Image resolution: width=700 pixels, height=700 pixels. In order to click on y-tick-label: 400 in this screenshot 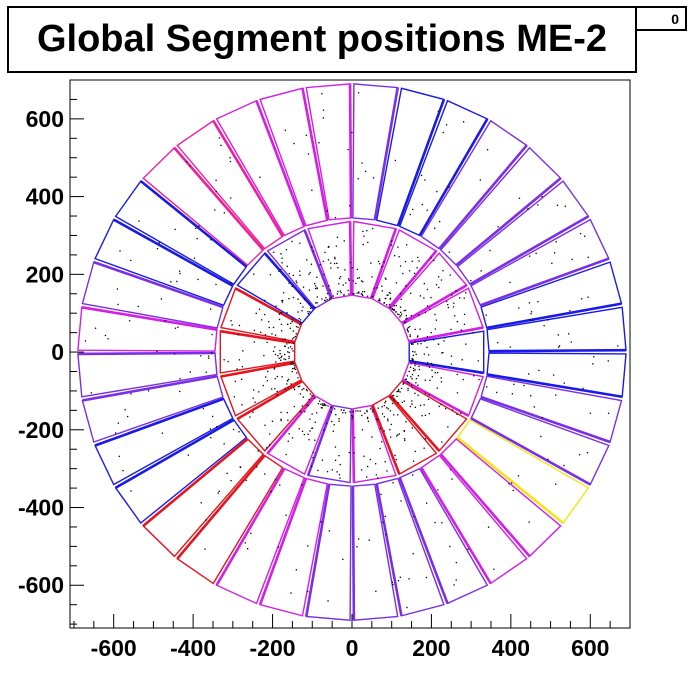, I will do `click(45, 197)`.